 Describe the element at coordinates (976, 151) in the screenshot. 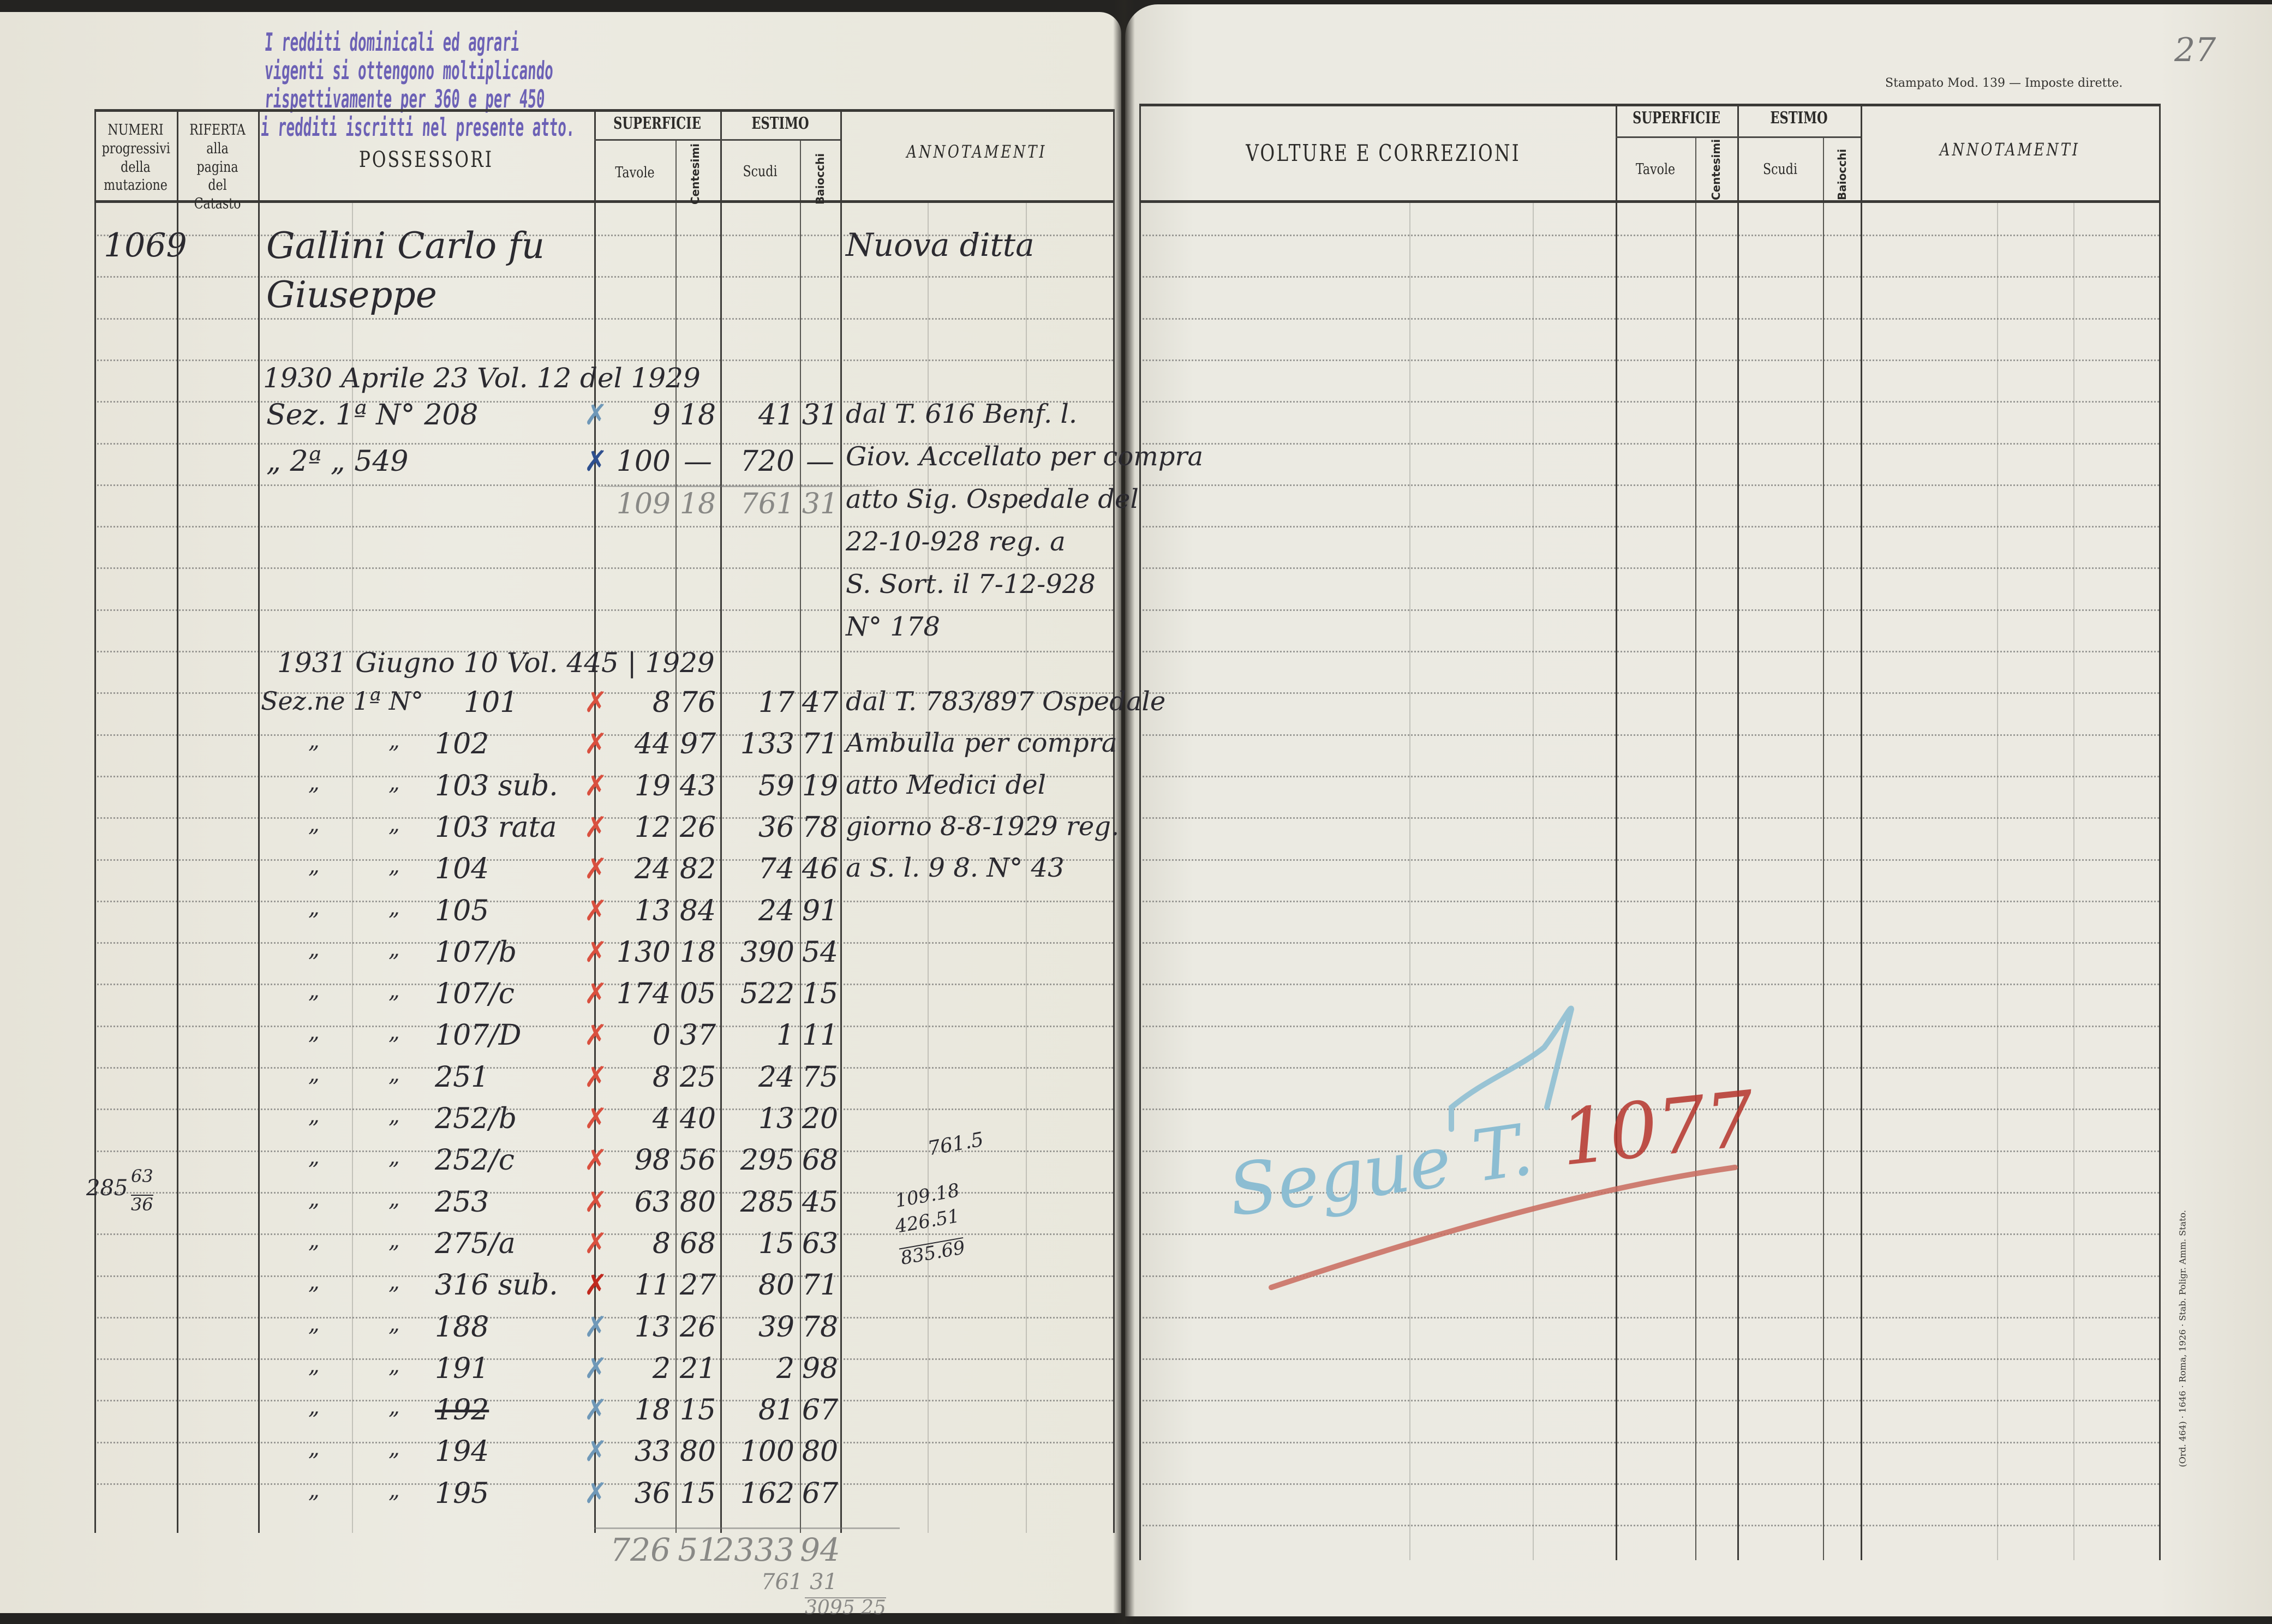

I see `header-annotamenti: ANNOTAMENTI` at that location.